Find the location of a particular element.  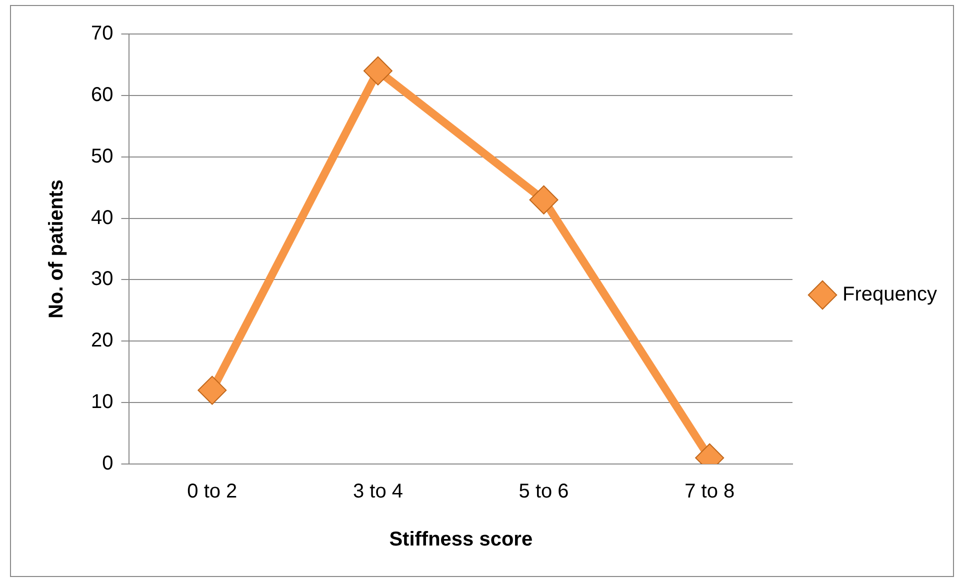

y-tick-label: 40 is located at coordinates (102, 217).